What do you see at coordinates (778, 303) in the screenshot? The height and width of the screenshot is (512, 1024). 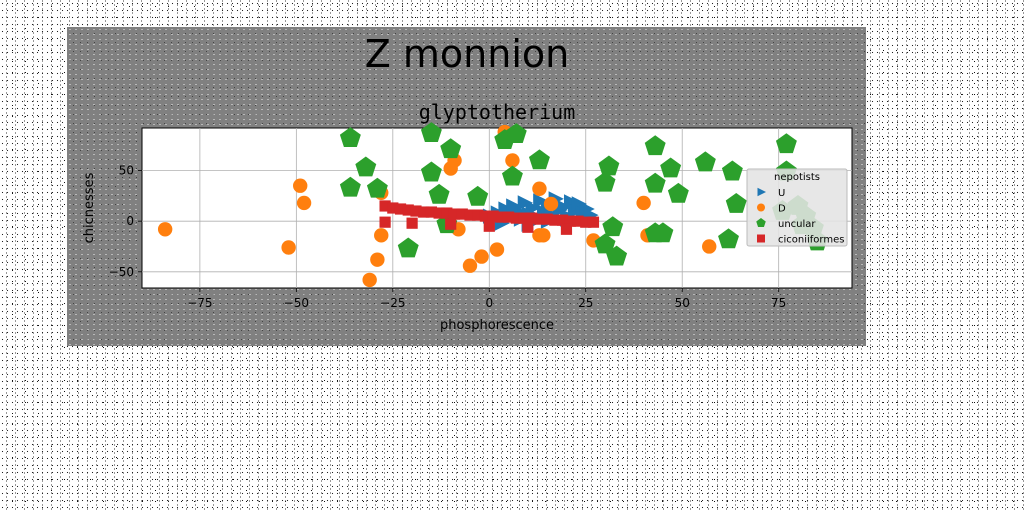 I see `x-tick-label: 75` at bounding box center [778, 303].